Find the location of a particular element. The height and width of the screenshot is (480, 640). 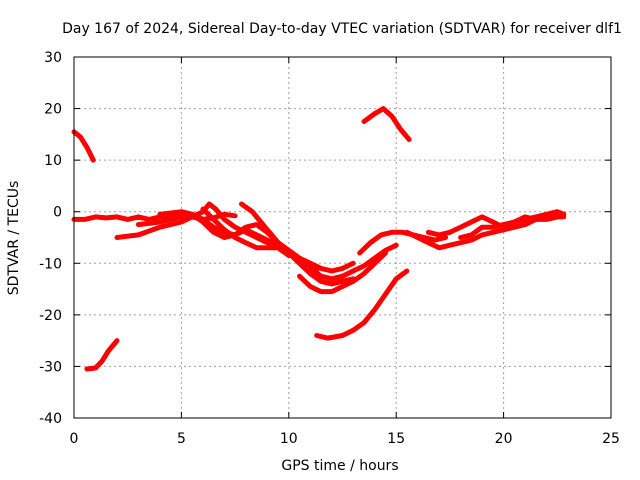

y-tick-label: 20 is located at coordinates (53, 110).